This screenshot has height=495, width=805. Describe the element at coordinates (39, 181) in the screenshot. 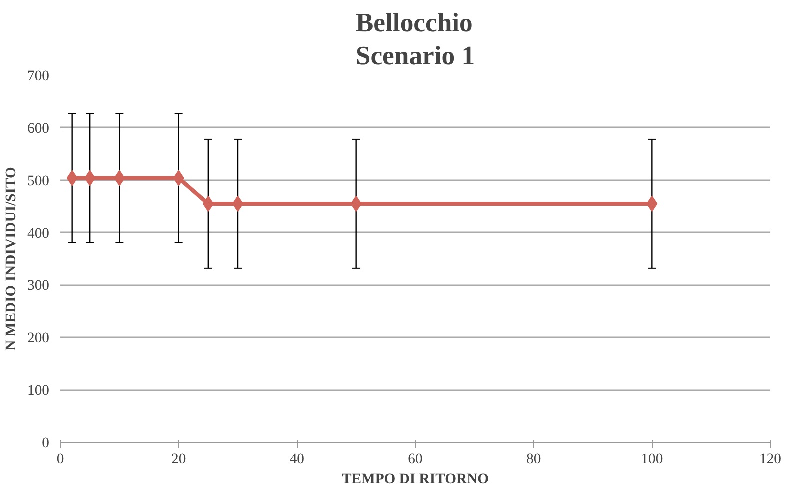

I see `y-tick-label: 500` at that location.